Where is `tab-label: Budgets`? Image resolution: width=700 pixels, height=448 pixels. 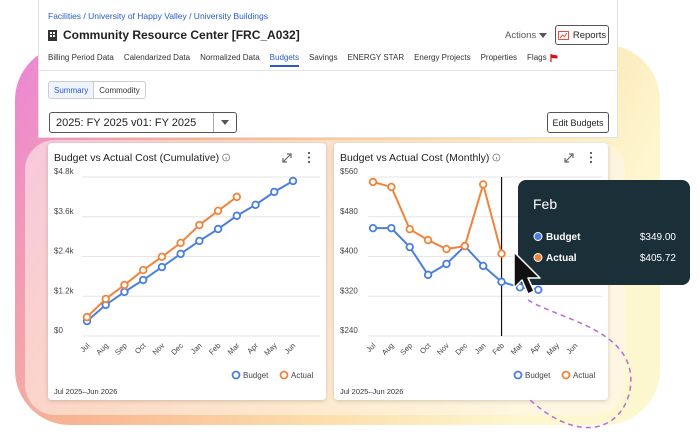 tab-label: Budgets is located at coordinates (284, 57).